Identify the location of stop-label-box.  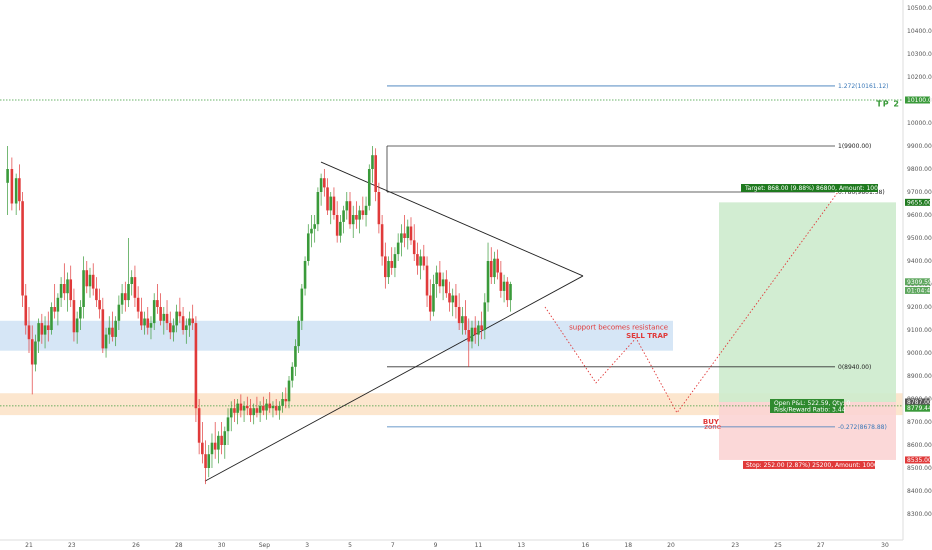
(809, 464).